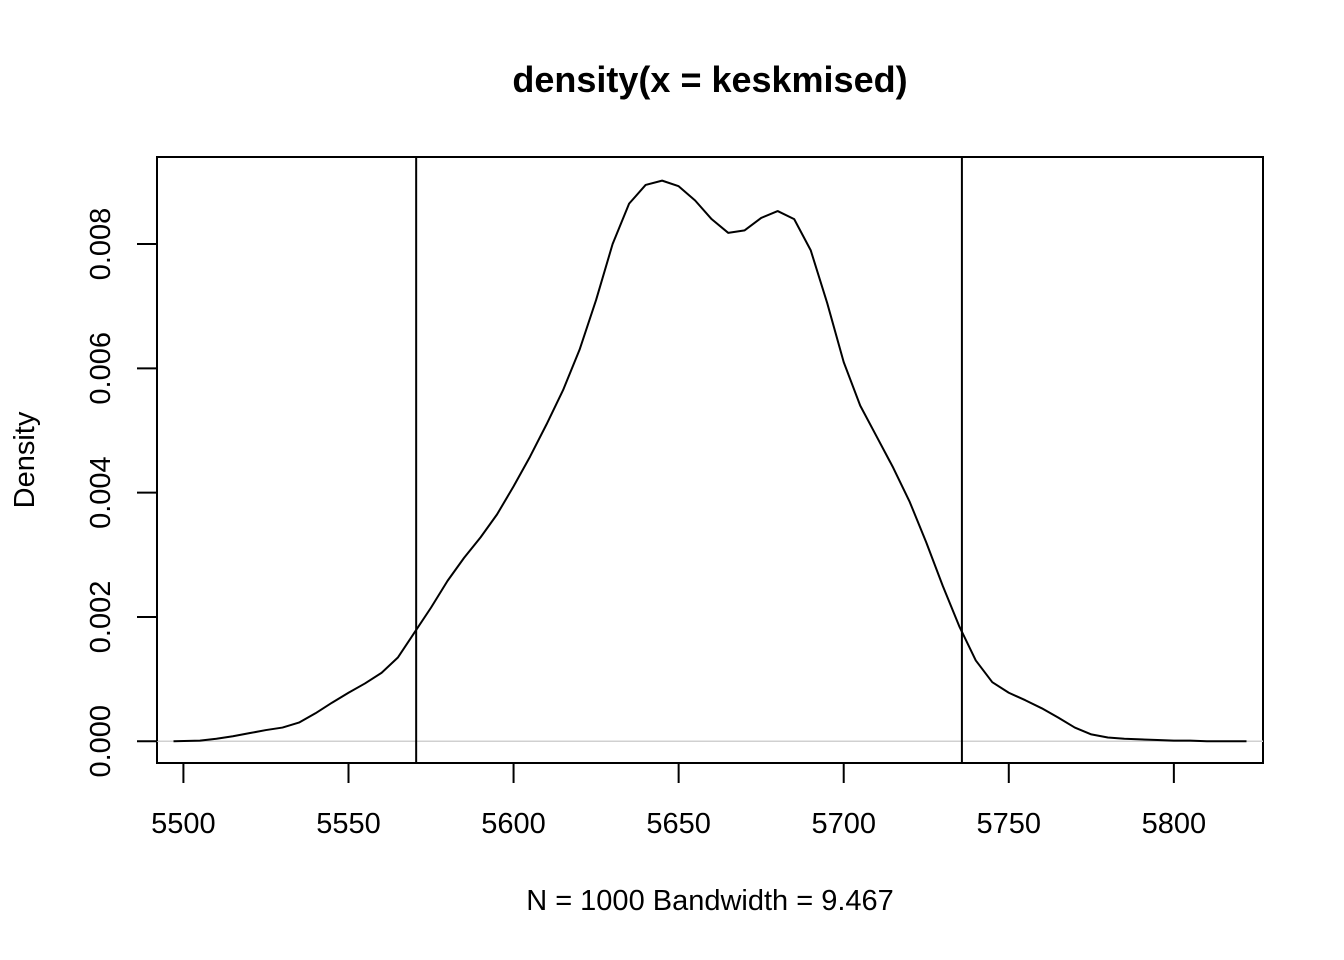  I want to click on y-tick-label: 0.008, so click(101, 244).